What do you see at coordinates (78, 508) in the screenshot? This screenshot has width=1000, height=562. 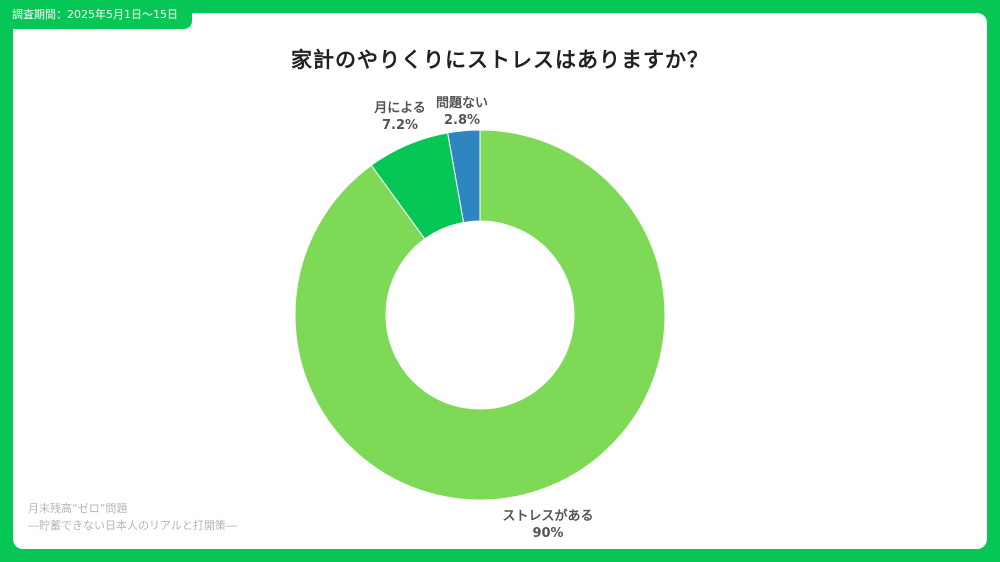 I see `source-line-1: 月末残高“ゼロ”問題` at bounding box center [78, 508].